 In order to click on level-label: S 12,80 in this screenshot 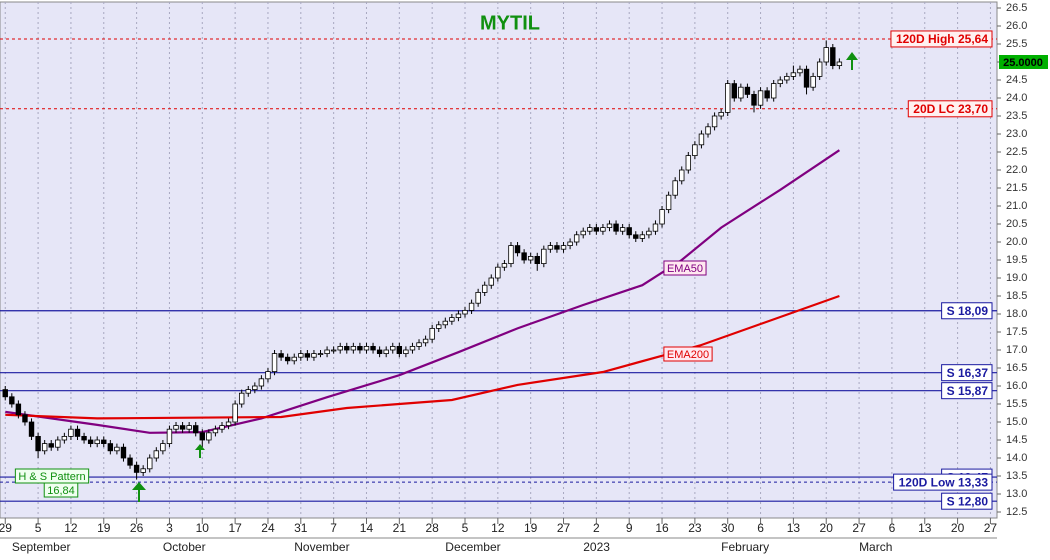, I will do `click(968, 501)`.